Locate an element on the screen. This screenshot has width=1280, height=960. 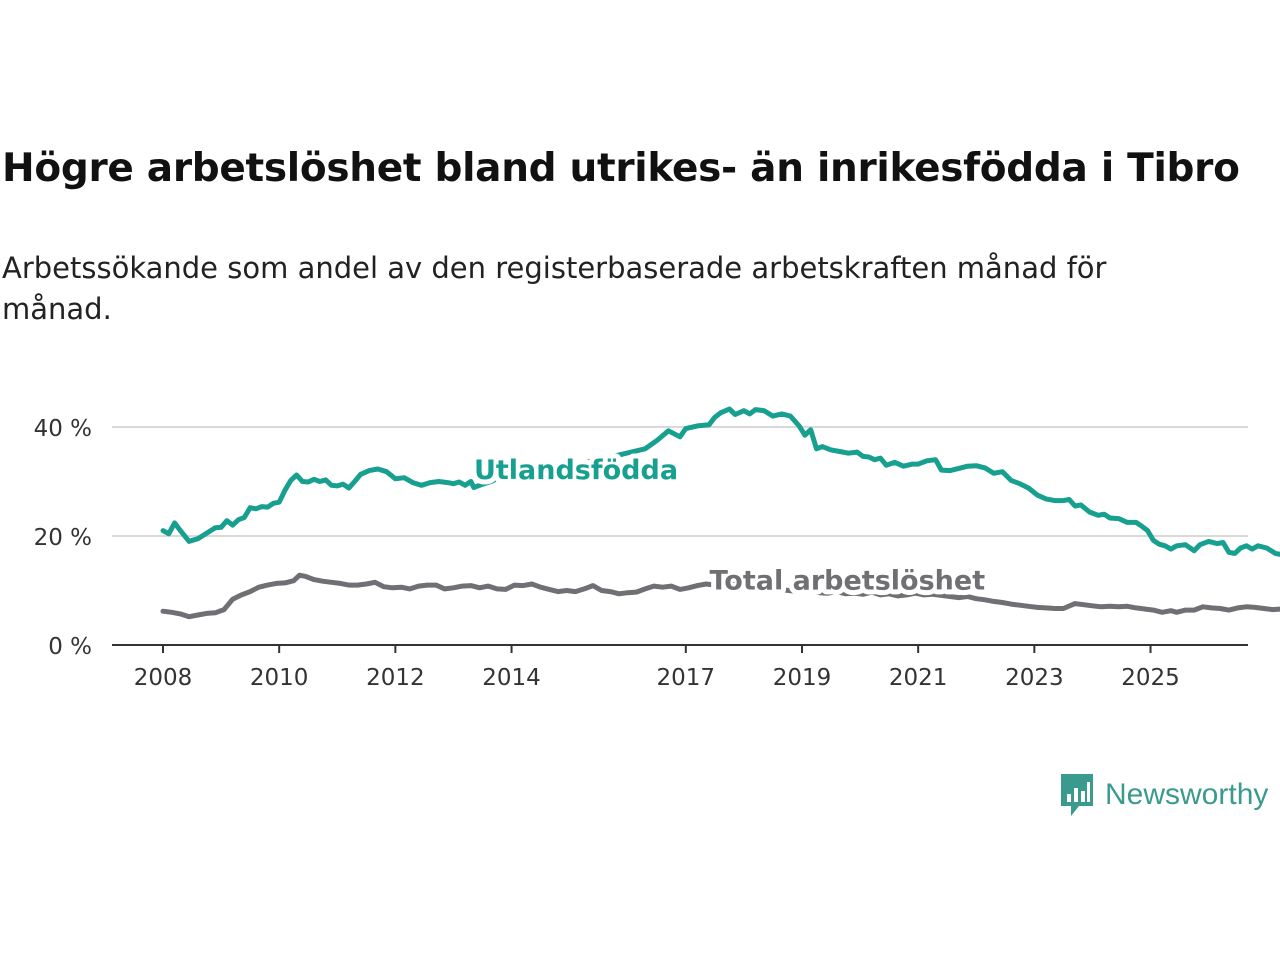
newsworthy-logo: Newsworthy is located at coordinates (1163, 795).